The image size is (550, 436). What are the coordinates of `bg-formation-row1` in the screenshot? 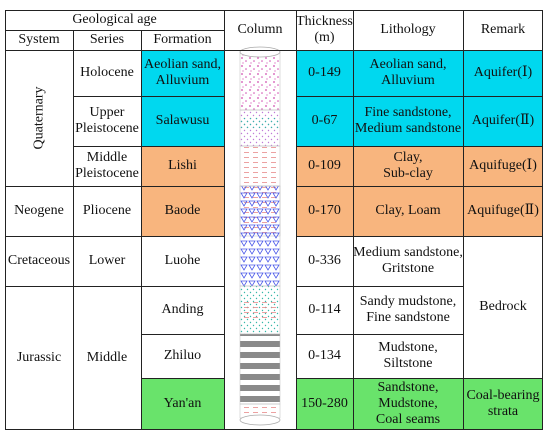 It's located at (182, 98).